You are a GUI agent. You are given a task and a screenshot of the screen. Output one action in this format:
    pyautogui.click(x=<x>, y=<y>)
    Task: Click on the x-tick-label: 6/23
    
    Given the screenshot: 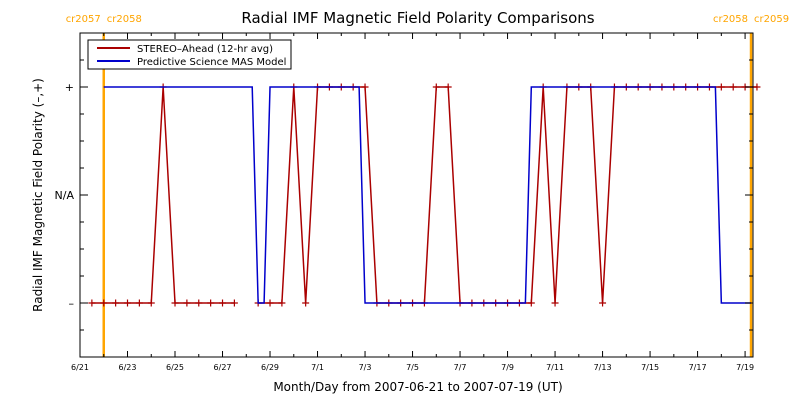 What is the action you would take?
    pyautogui.click(x=128, y=367)
    